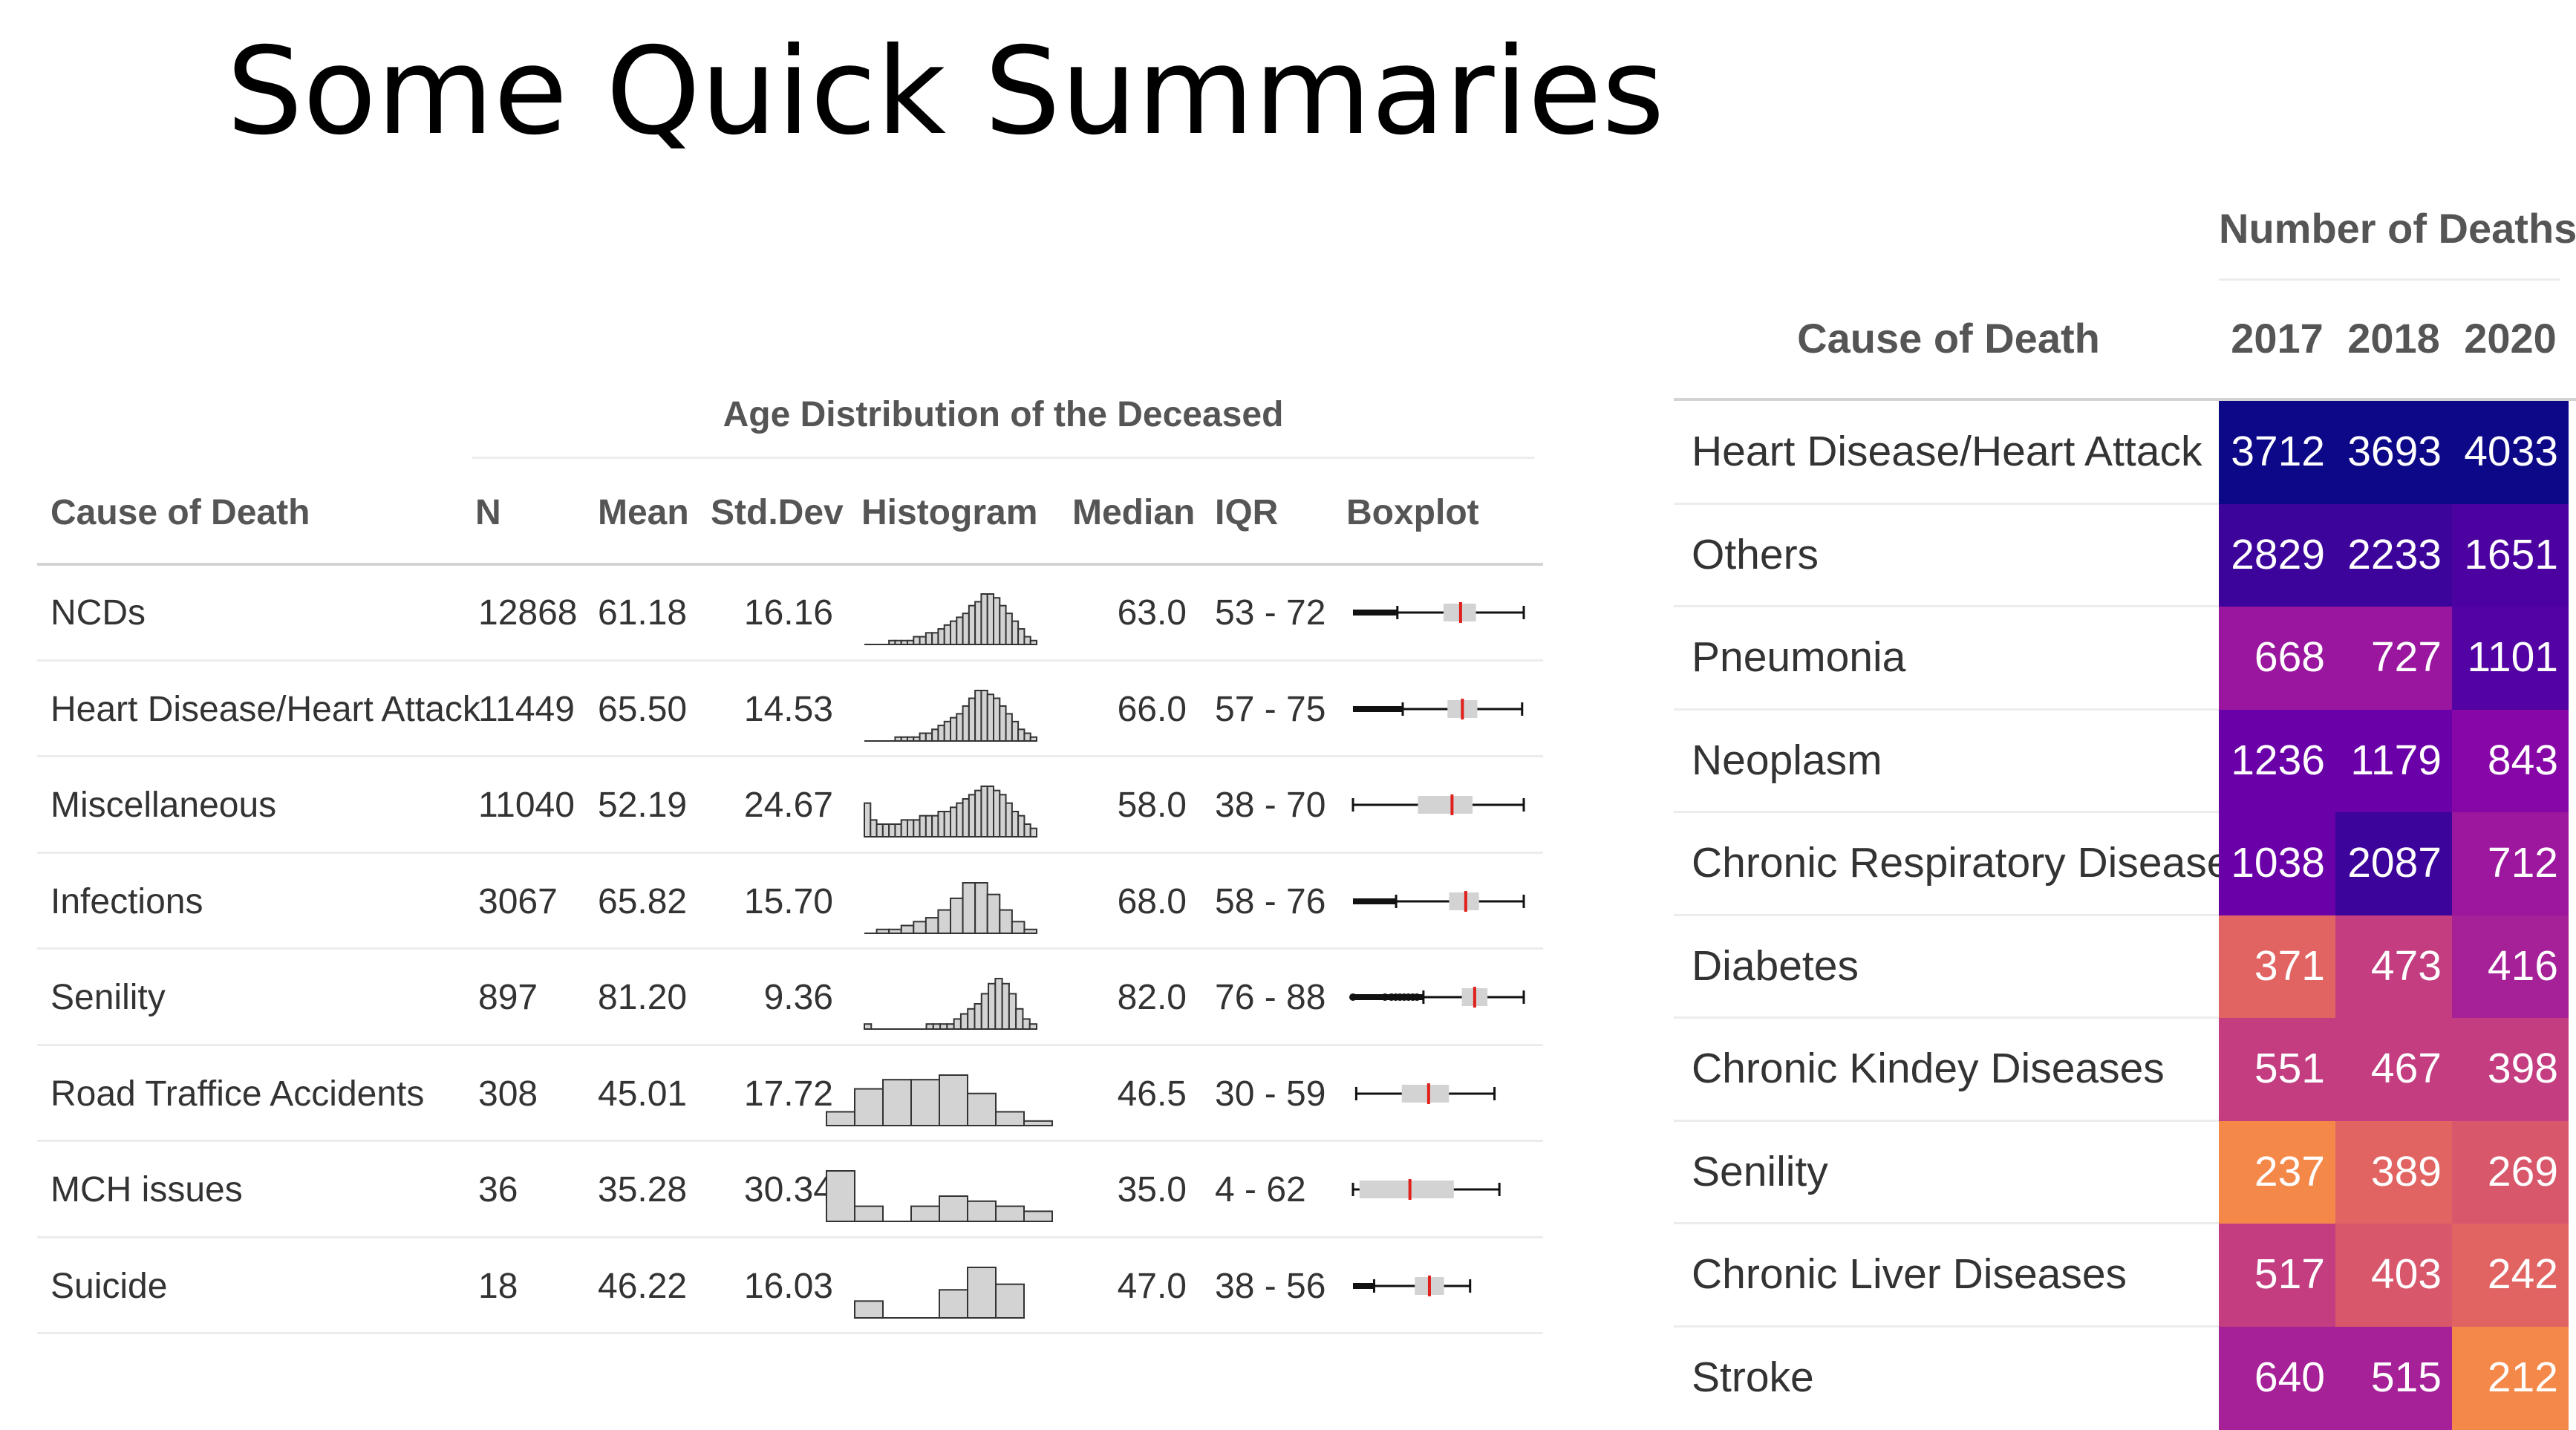 The width and height of the screenshot is (2576, 1430). I want to click on row-cause: Miscellaneous, so click(163, 806).